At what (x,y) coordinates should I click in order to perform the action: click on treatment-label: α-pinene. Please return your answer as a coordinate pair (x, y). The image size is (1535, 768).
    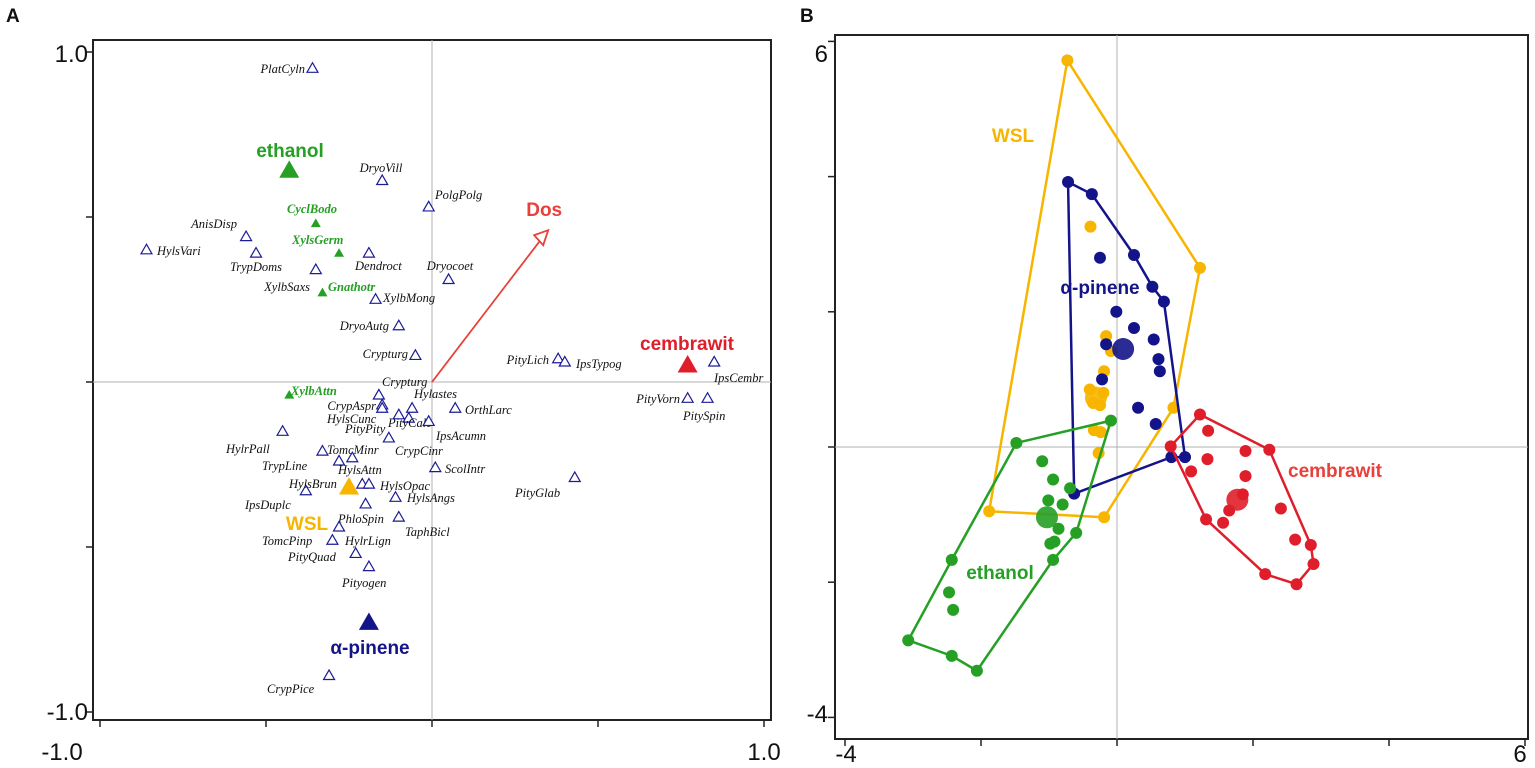
    Looking at the image, I should click on (369, 648).